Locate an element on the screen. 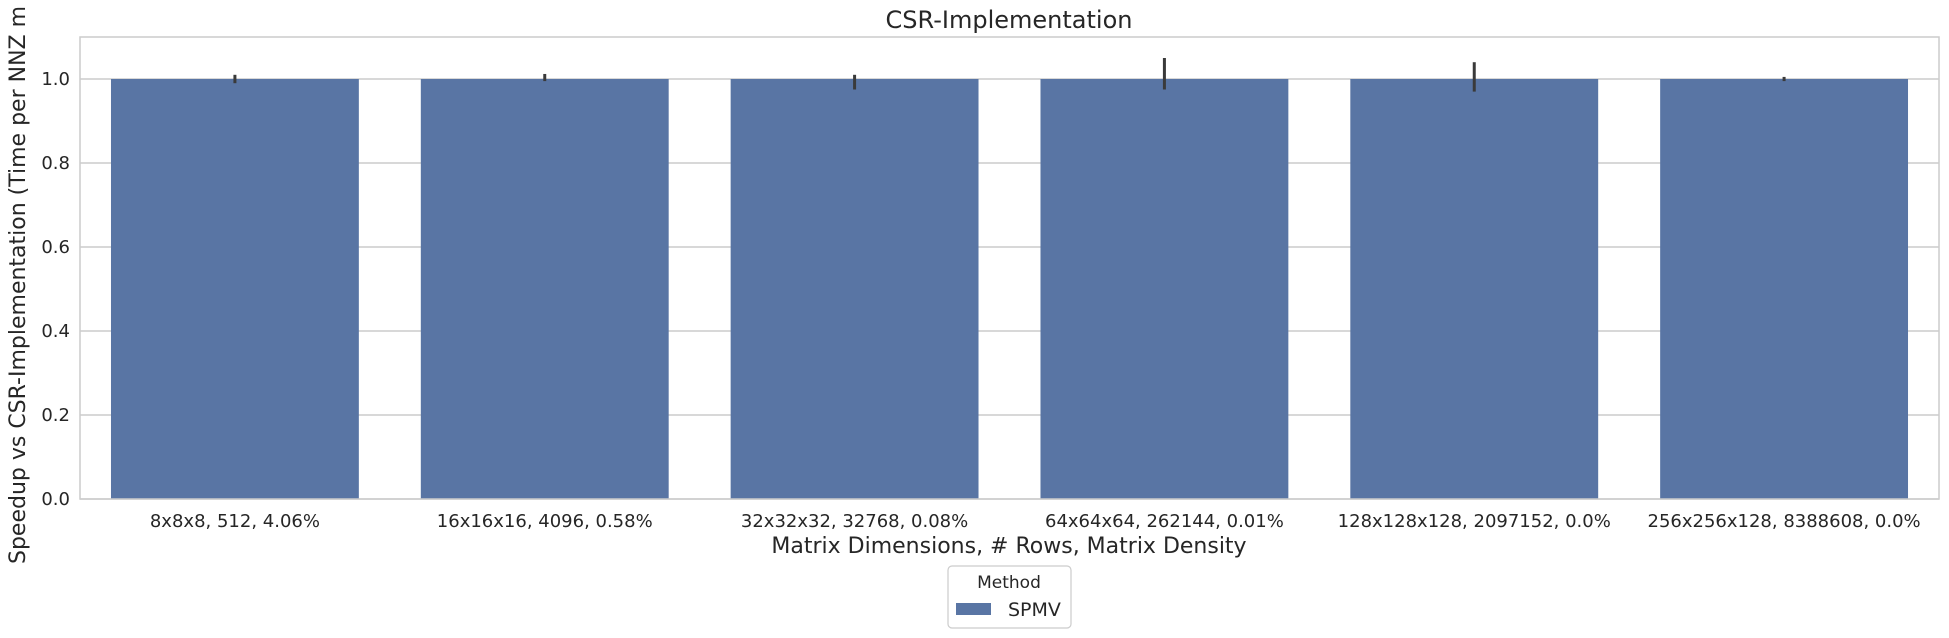 The width and height of the screenshot is (1949, 638). x-tick-label: 8x8x8, 512, 4.06% is located at coordinates (235, 521).